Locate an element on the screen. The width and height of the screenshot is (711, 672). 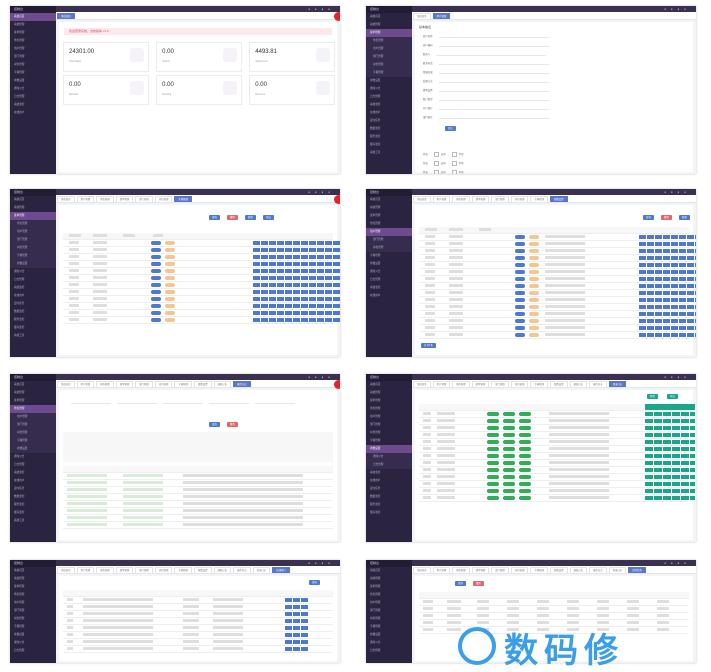
tab: 菜单管理 is located at coordinates (480, 199).